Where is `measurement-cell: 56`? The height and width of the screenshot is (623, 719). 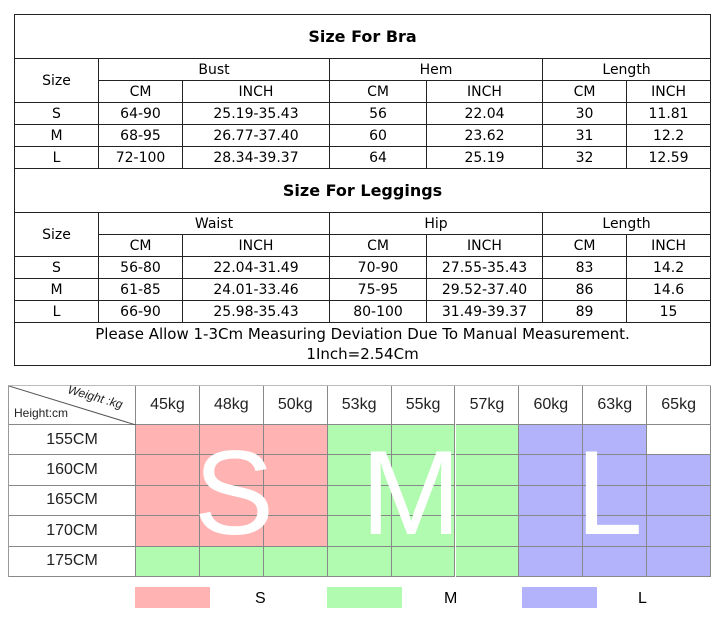 measurement-cell: 56 is located at coordinates (378, 113).